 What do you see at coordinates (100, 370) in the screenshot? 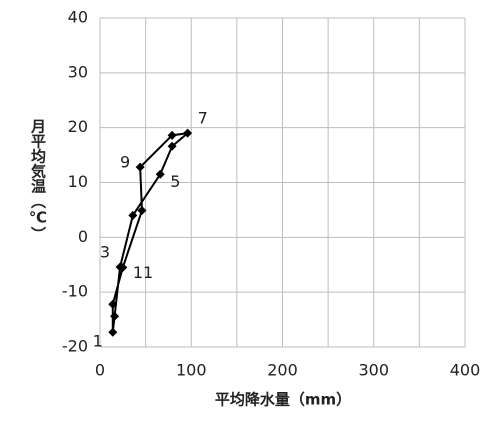
I see `x-tick-label: 0` at bounding box center [100, 370].